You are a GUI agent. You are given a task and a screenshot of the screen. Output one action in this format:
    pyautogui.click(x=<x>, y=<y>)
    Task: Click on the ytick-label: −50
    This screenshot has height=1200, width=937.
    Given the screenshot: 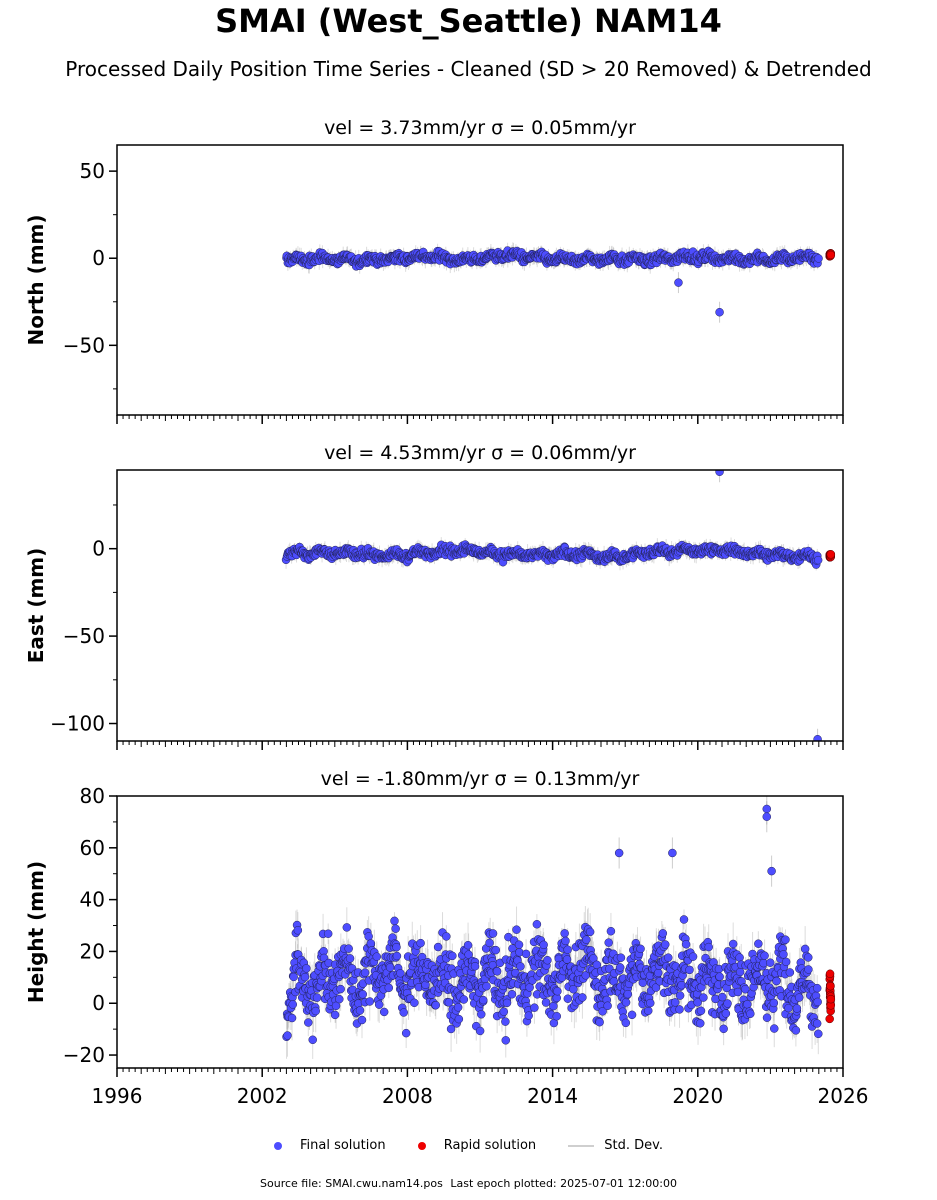 What is the action you would take?
    pyautogui.click(x=84, y=636)
    